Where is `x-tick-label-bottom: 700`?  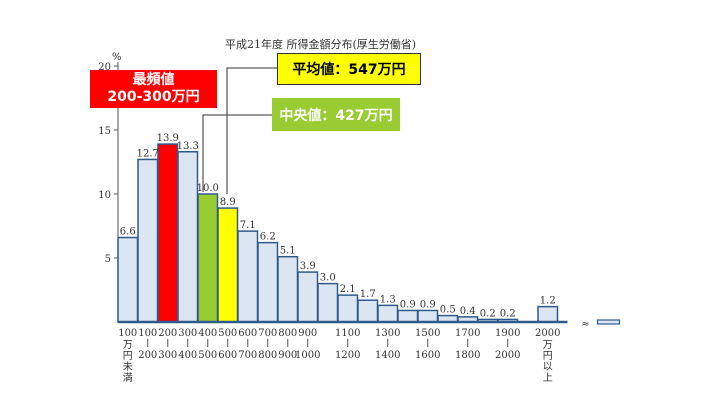 x-tick-label-bottom: 700 is located at coordinates (247, 355).